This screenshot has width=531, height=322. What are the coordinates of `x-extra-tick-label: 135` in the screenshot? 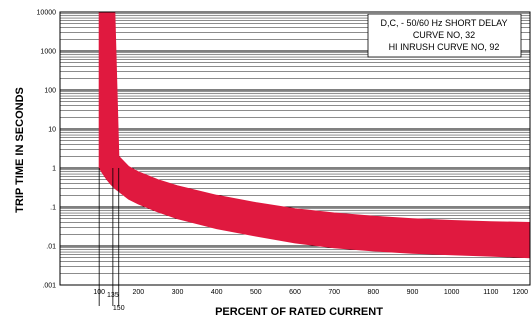 It's located at (113, 295).